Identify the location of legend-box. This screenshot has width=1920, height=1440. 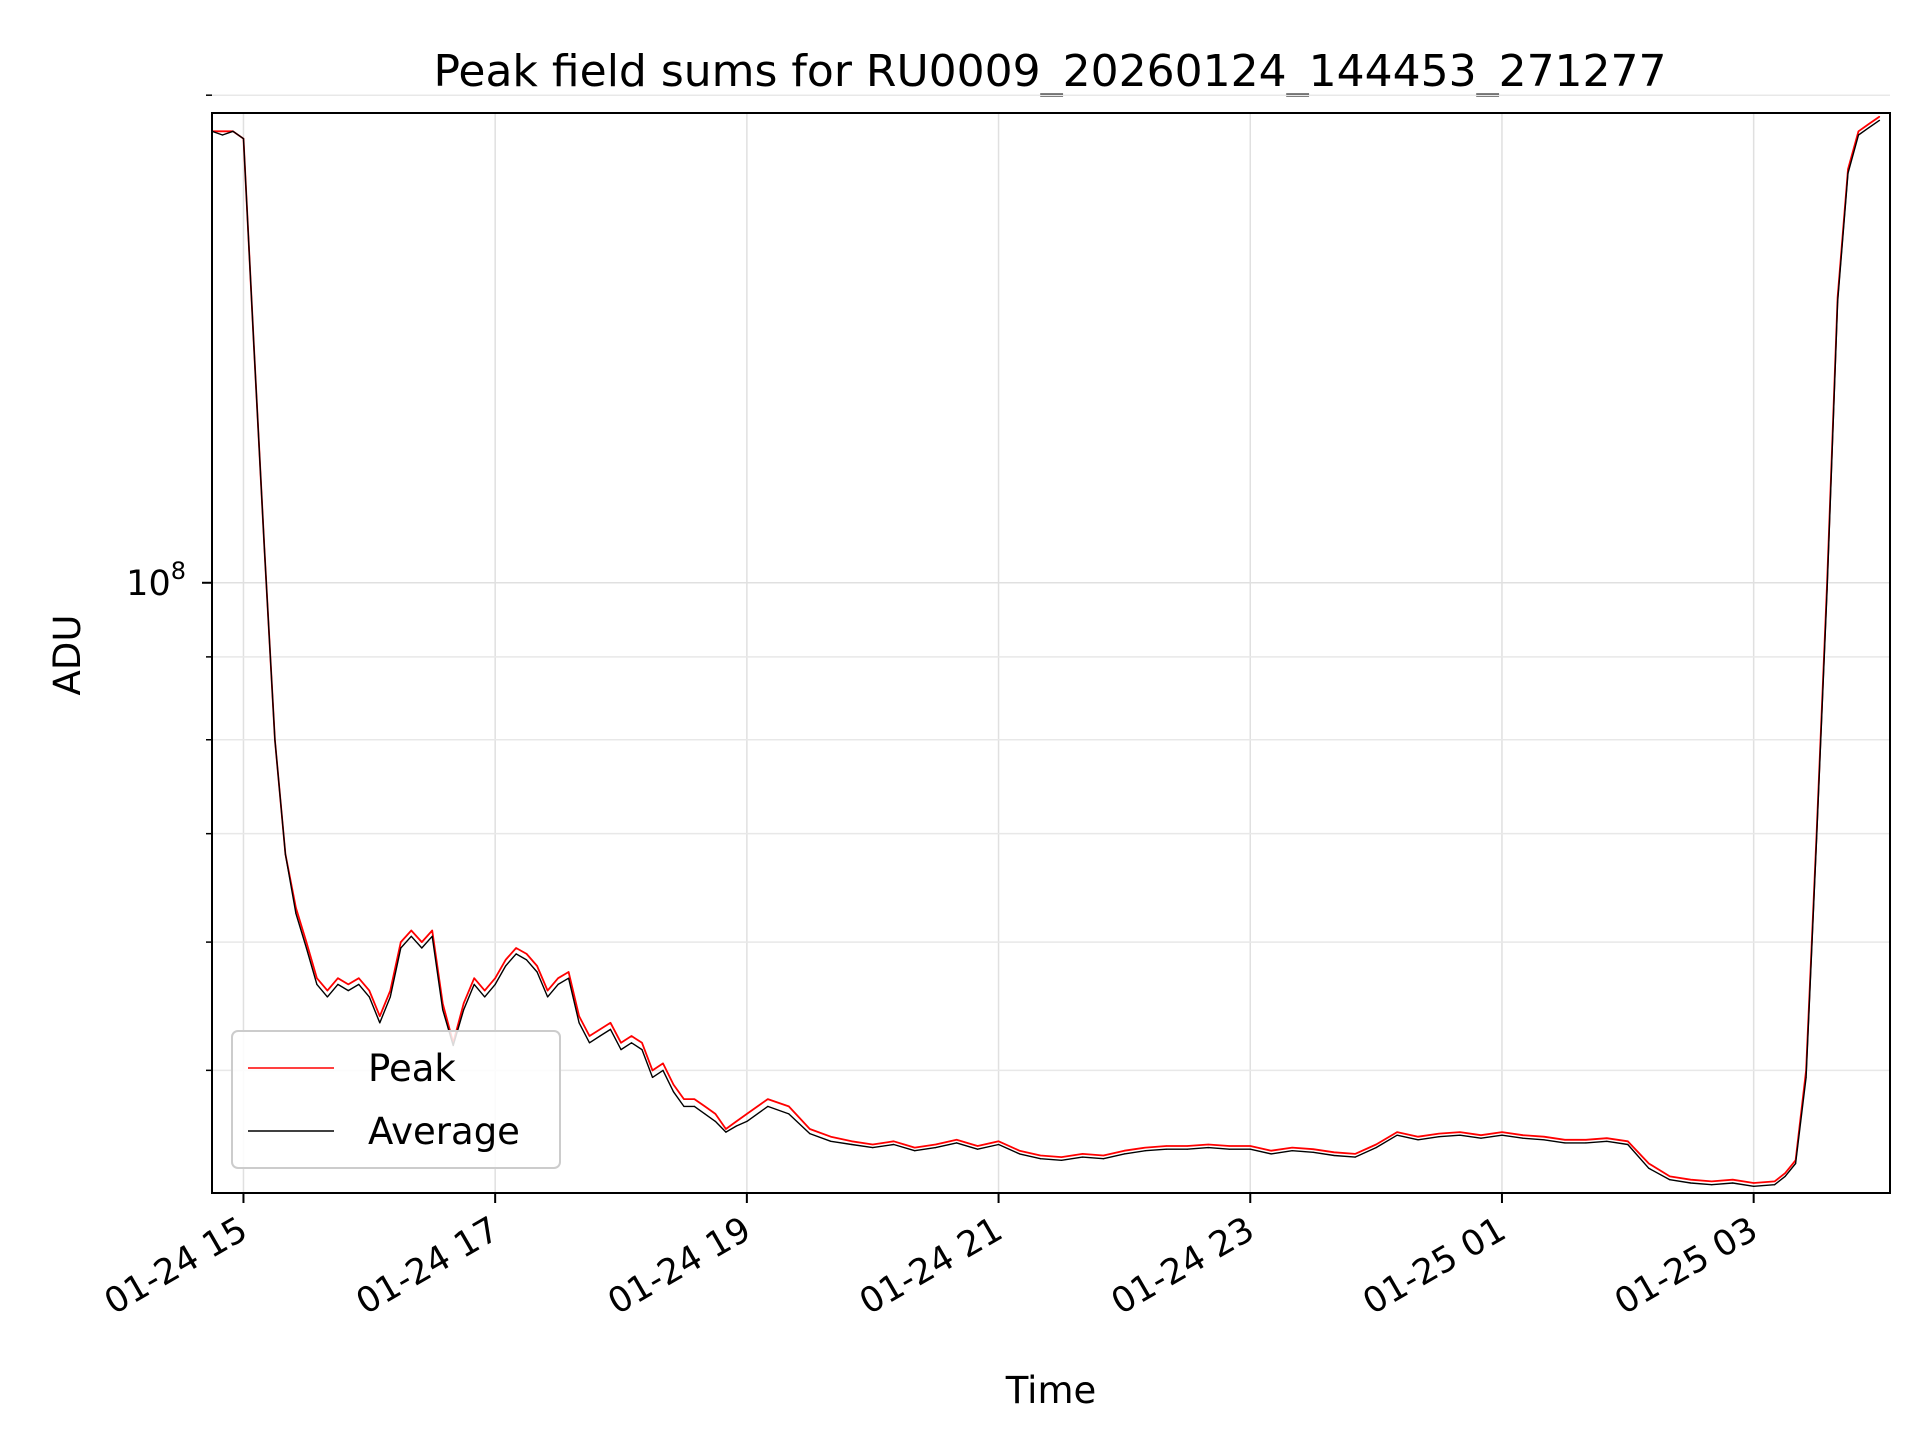
(396, 1099).